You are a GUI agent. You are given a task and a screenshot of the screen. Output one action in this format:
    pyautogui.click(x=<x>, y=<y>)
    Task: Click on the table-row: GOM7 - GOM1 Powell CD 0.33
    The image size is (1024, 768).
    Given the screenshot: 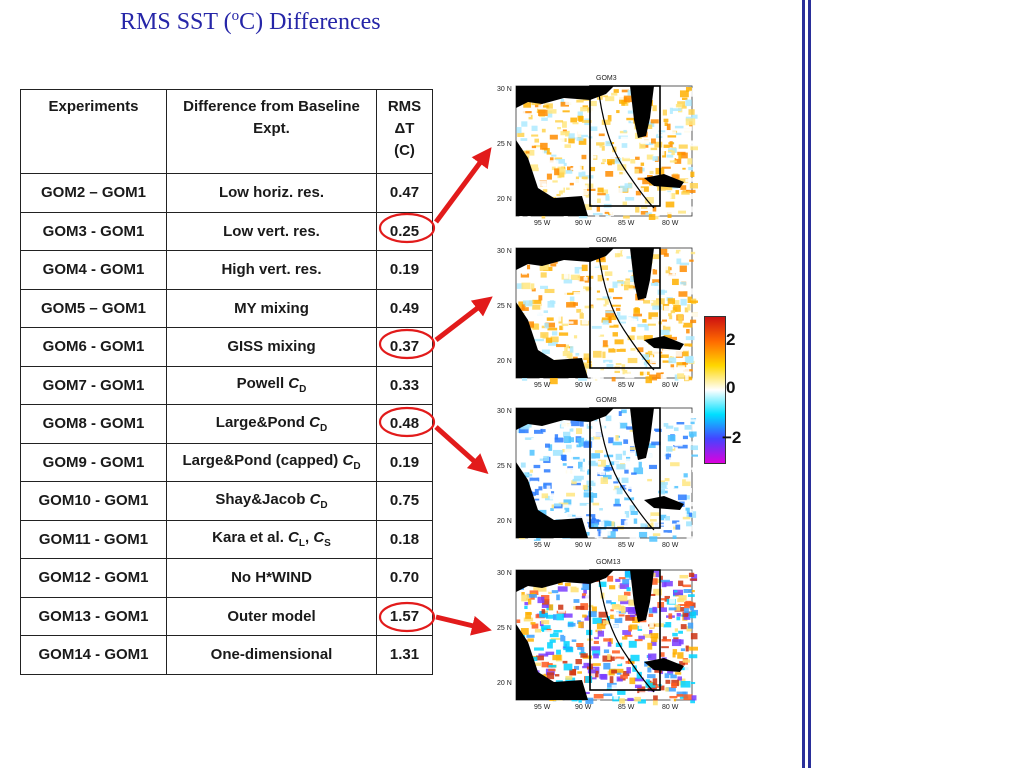 What is the action you would take?
    pyautogui.click(x=226, y=385)
    